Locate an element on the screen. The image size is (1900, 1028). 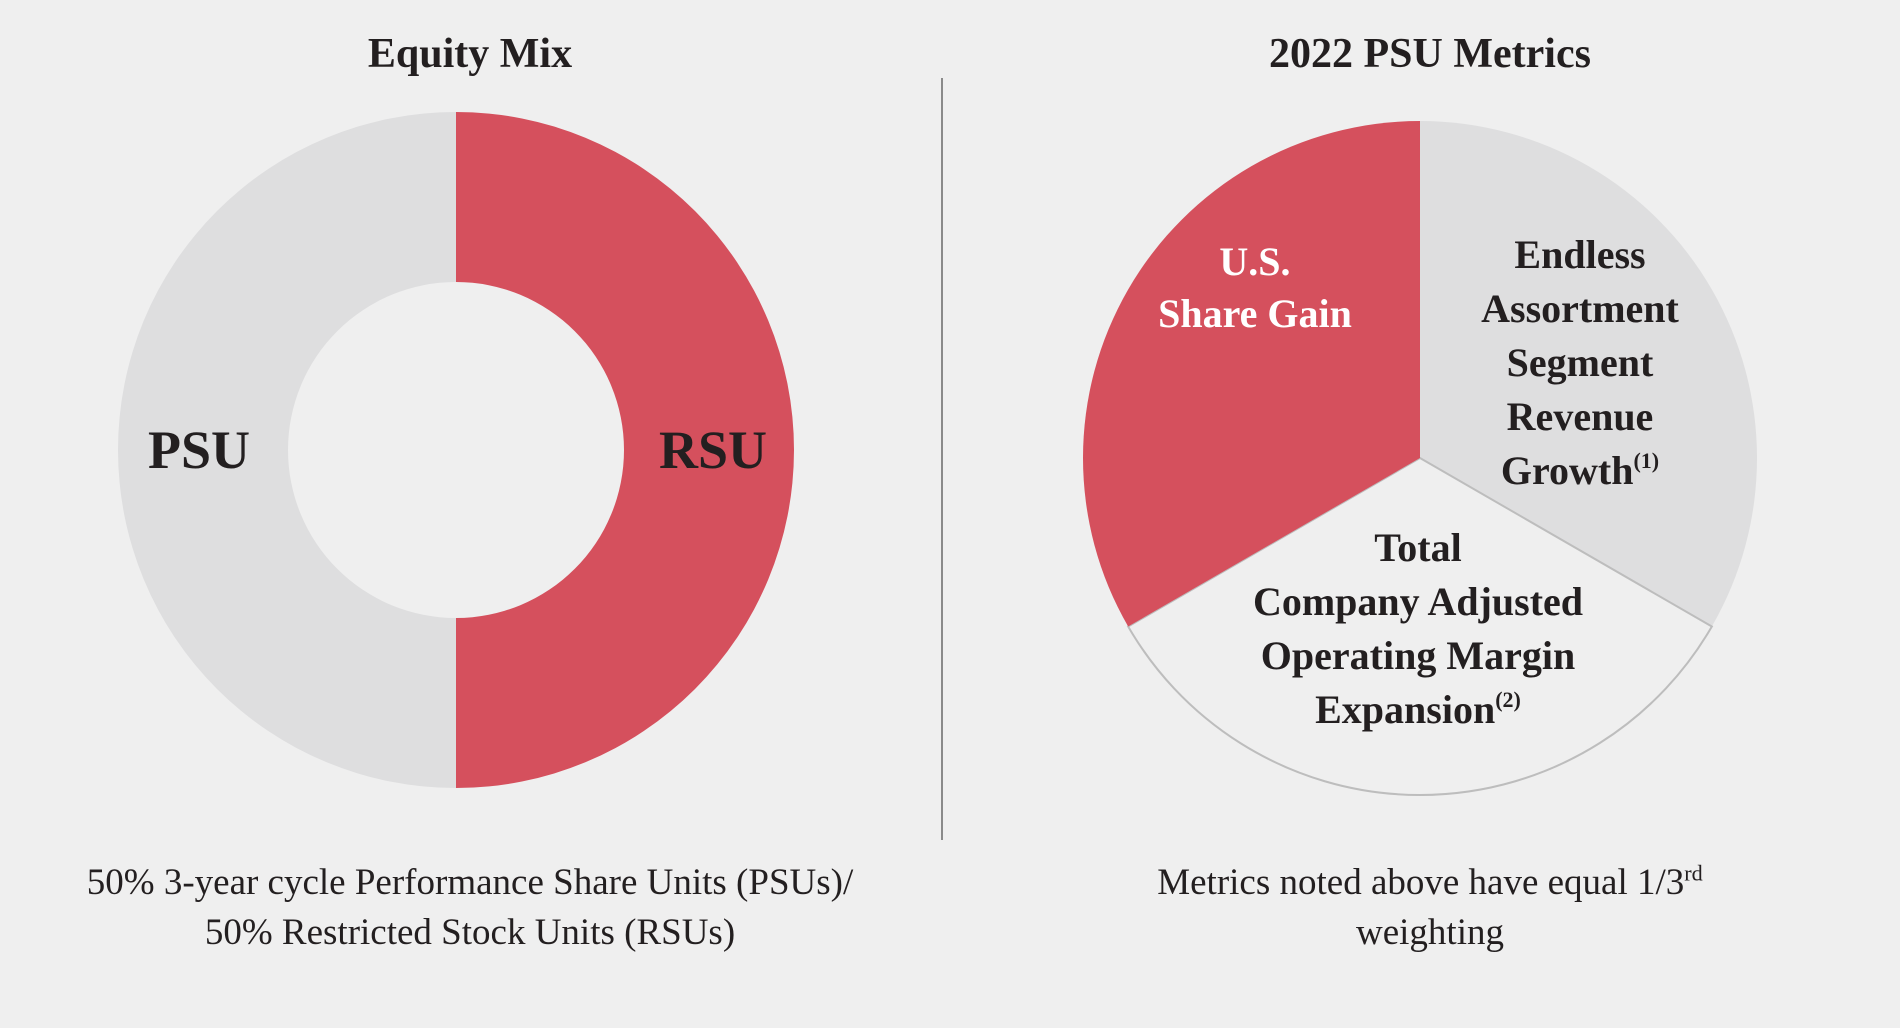
equity-mix-caption-line2: 50% Restricted Stock Units (RSUs) is located at coordinates (470, 932).